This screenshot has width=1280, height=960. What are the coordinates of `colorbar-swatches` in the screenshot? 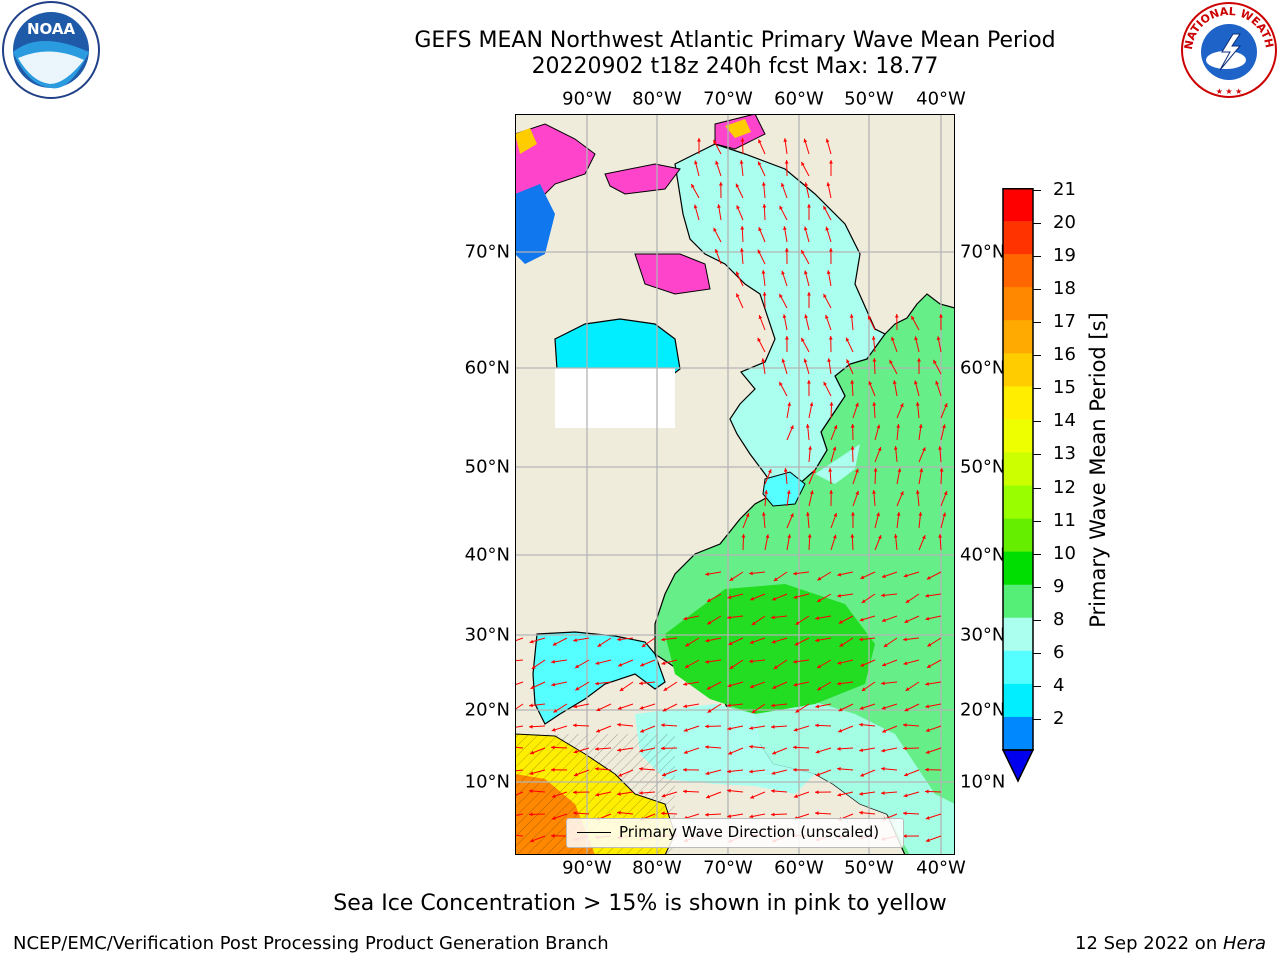 It's located at (1018, 485).